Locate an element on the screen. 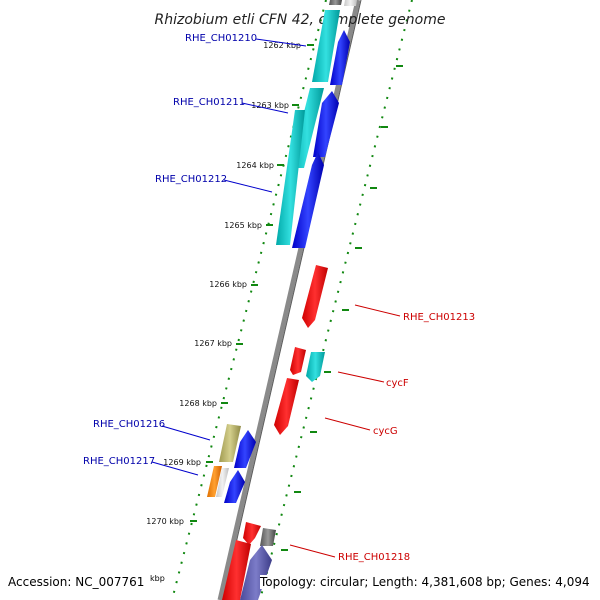  gene-fragment-grey is located at coordinates (335, 2).